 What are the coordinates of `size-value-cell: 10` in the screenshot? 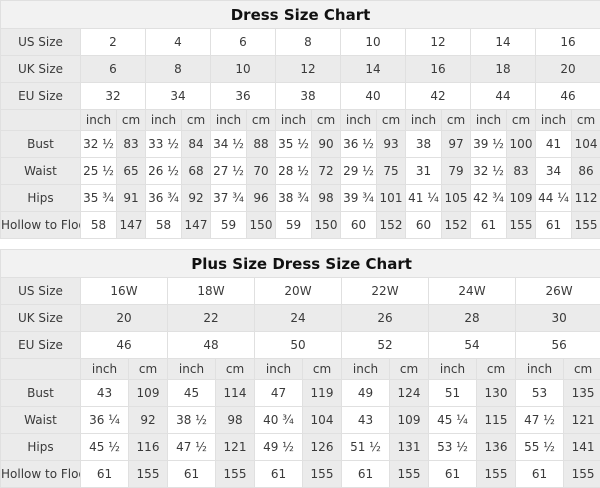 It's located at (373, 42).